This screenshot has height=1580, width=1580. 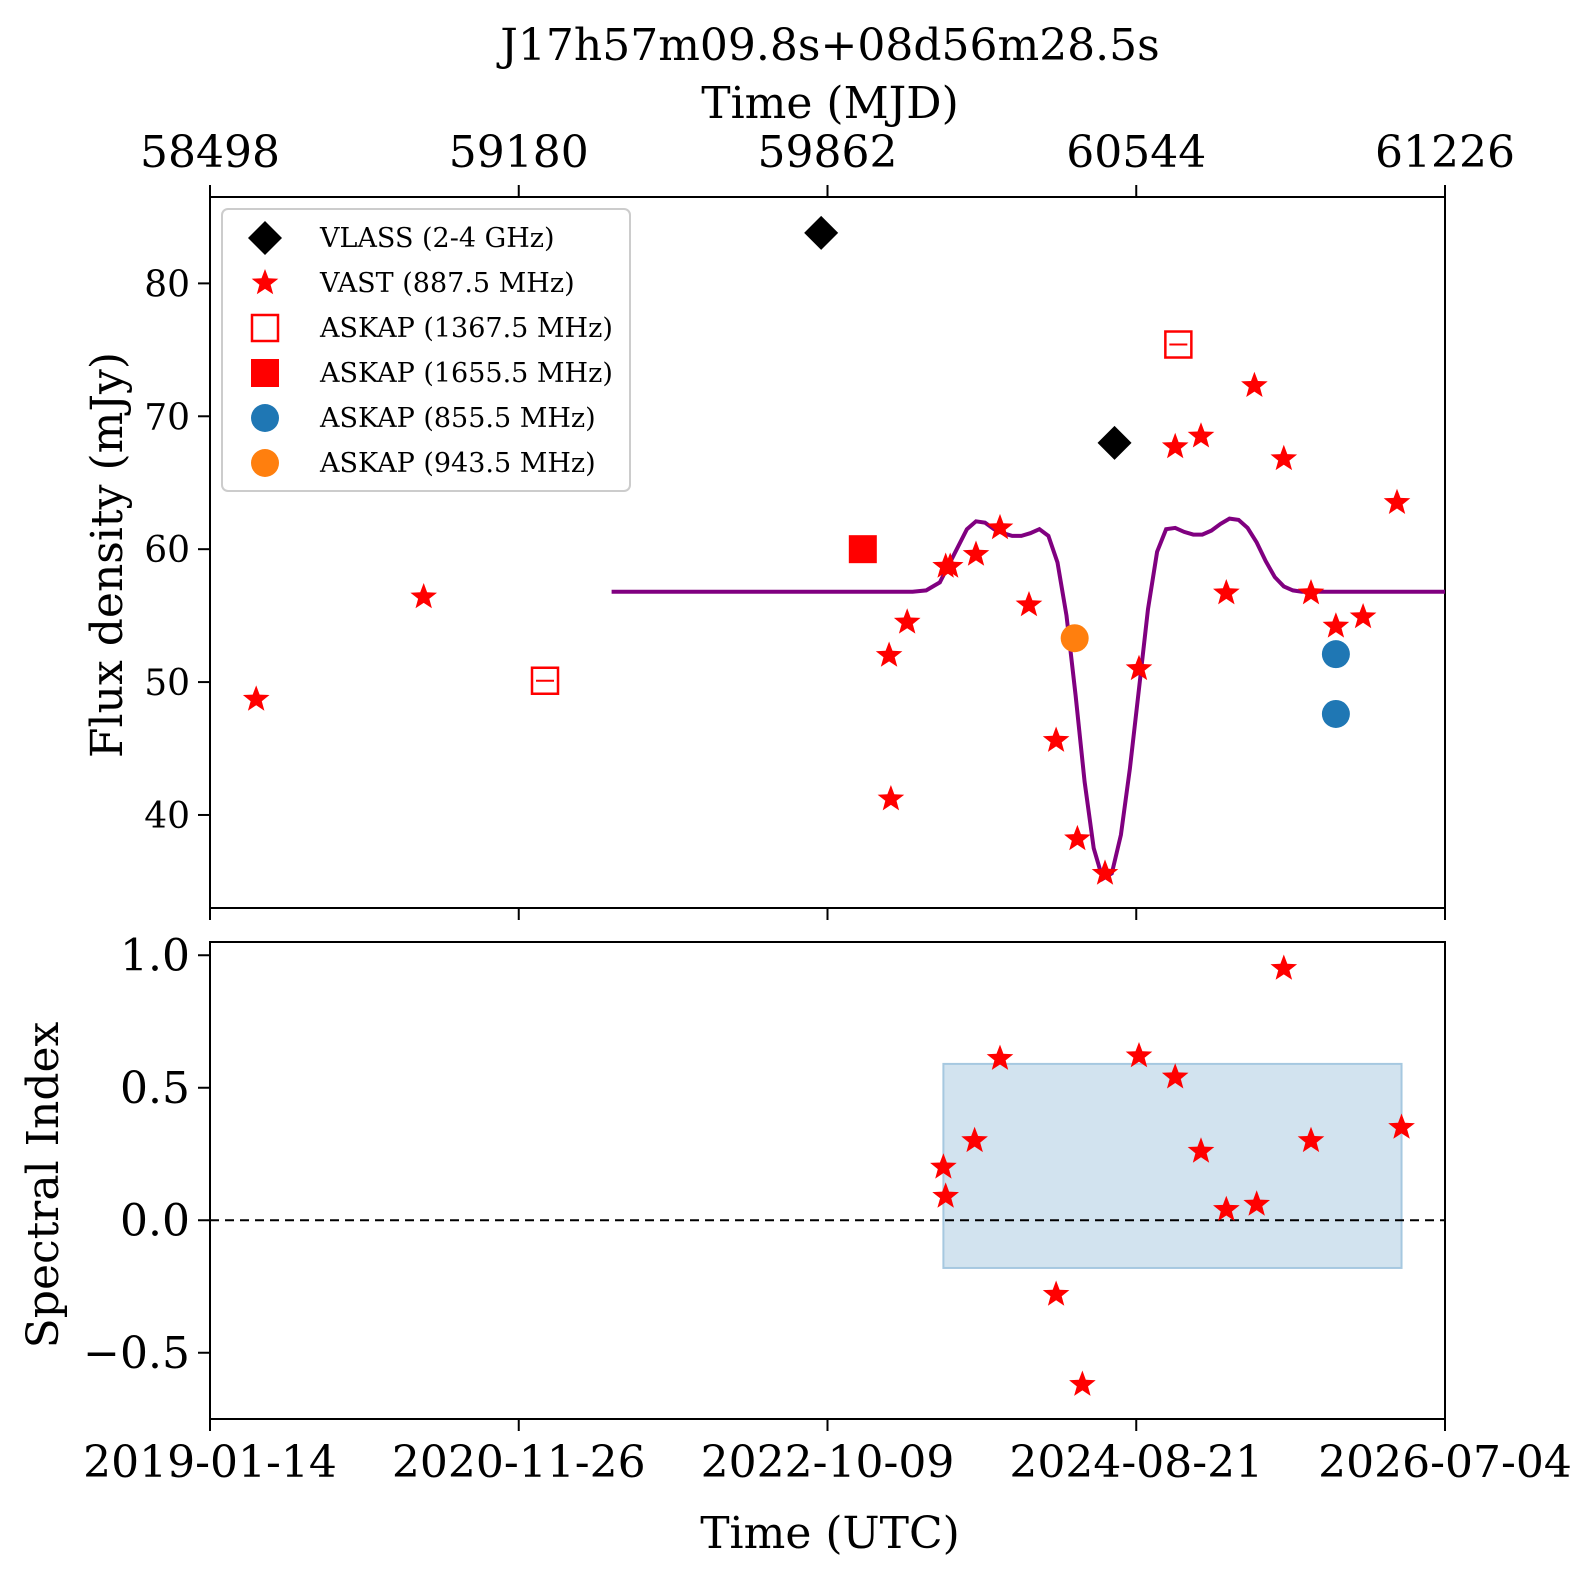 I want to click on series-askap-1655-5-mhz-, so click(x=862, y=549).